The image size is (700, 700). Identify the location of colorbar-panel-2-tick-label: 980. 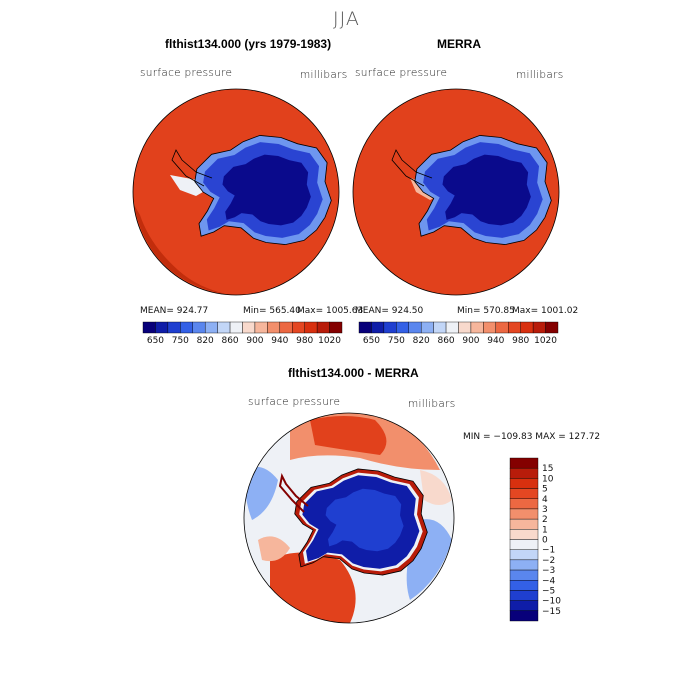
(520, 341).